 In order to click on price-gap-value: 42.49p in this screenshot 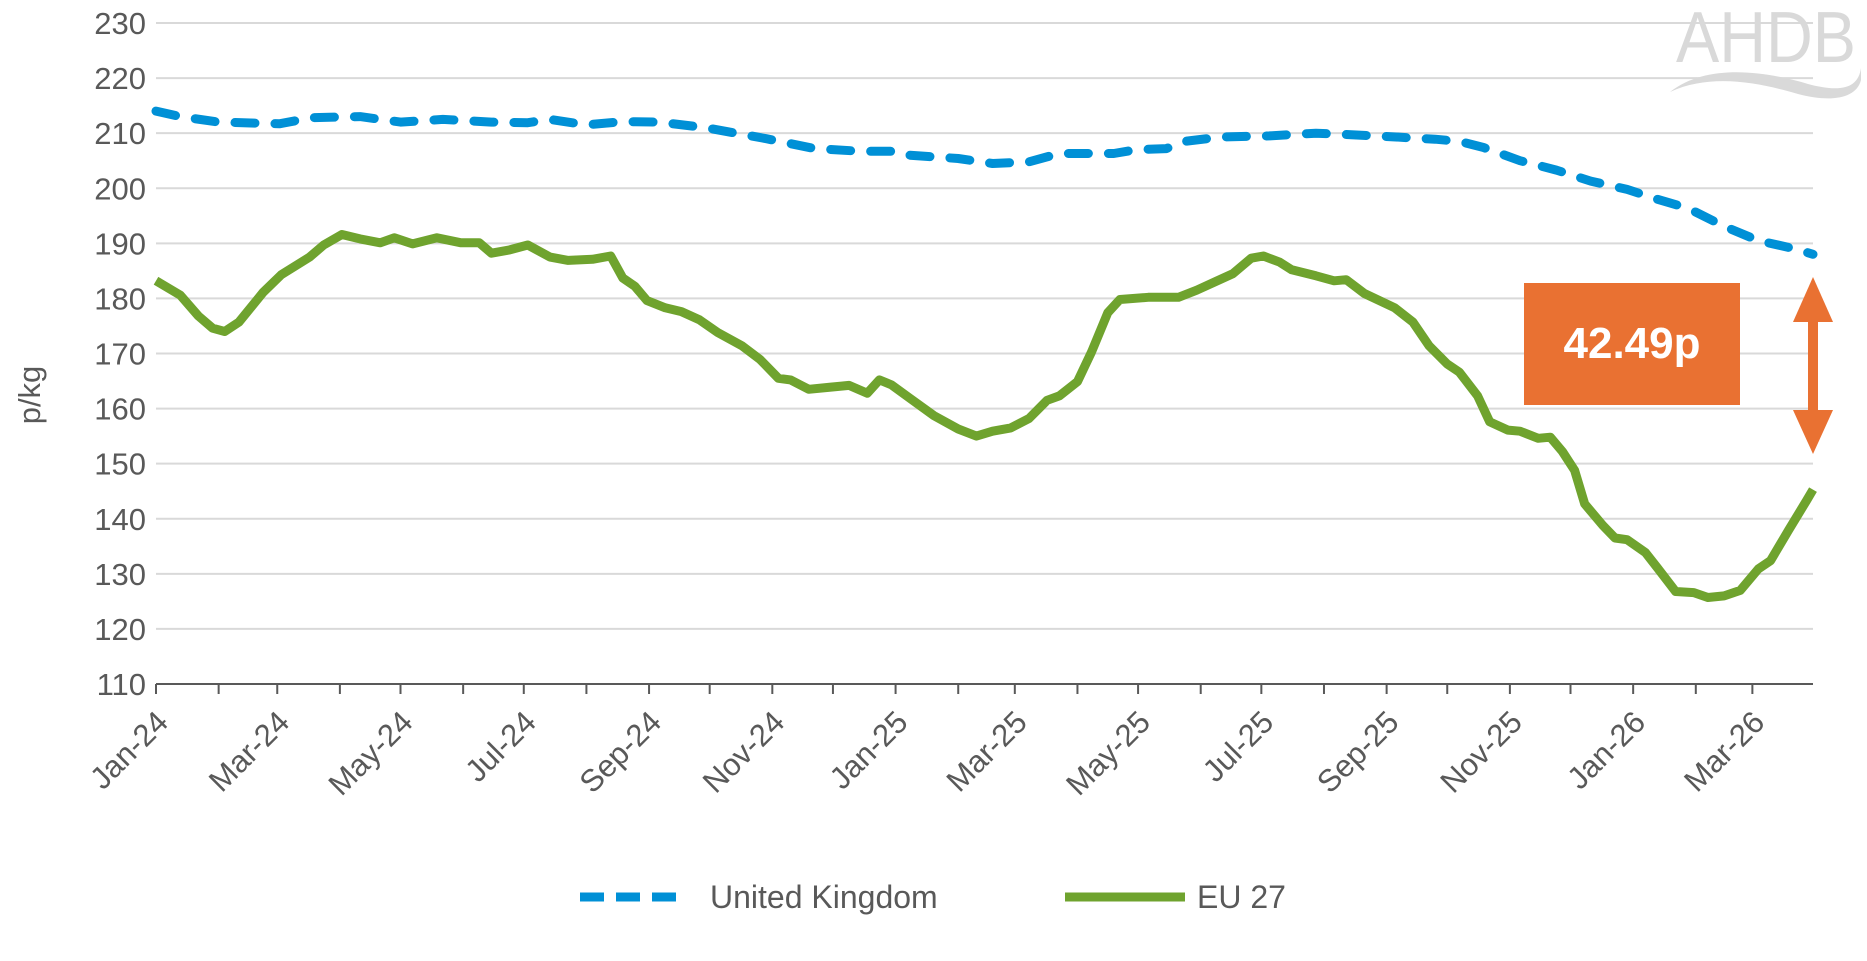, I will do `click(1632, 343)`.